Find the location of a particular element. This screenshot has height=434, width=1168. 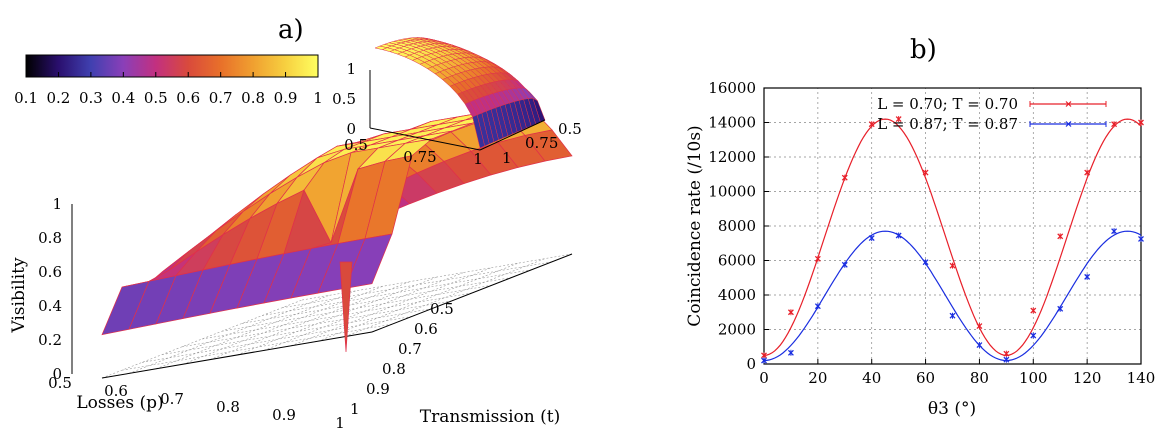

z-axis-title: Visibility is located at coordinates (19, 295).